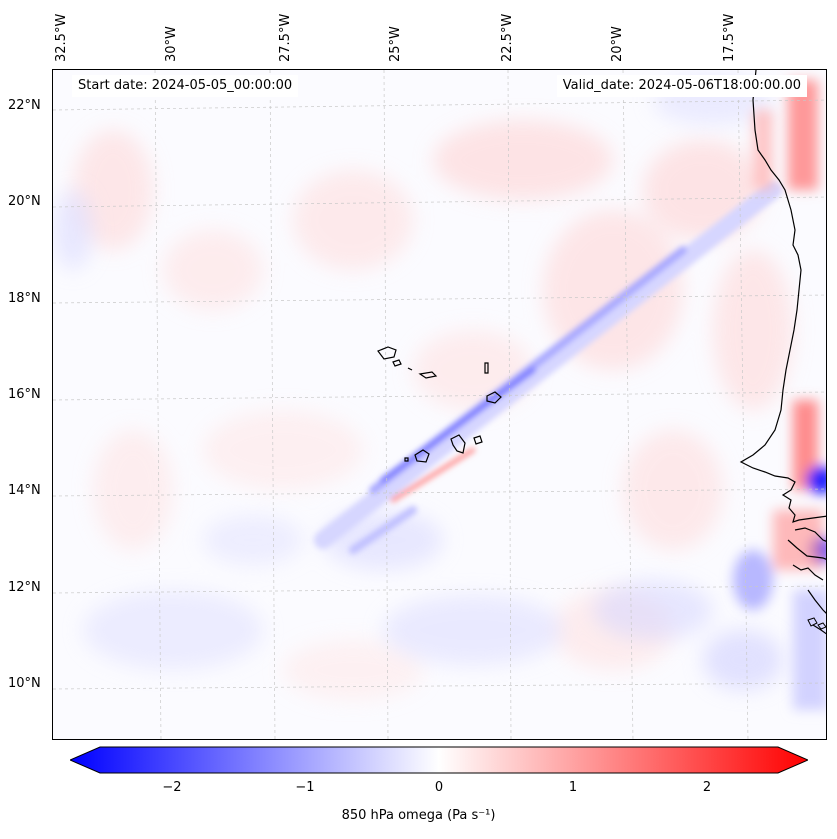 This screenshot has height=839, width=837. What do you see at coordinates (395, 44) in the screenshot?
I see `lon-label-25w: 25°W` at bounding box center [395, 44].